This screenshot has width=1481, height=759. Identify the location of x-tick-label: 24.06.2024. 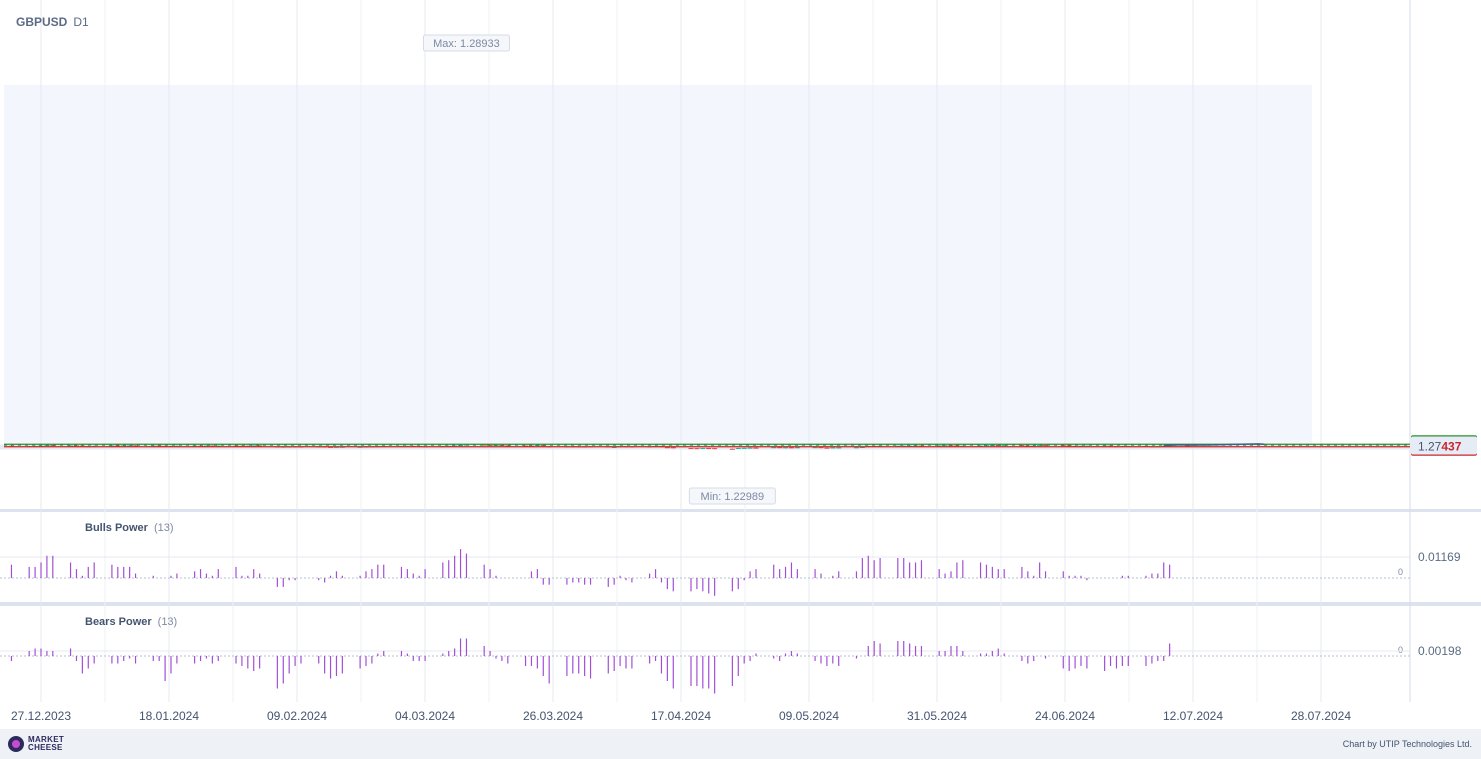
(1065, 716).